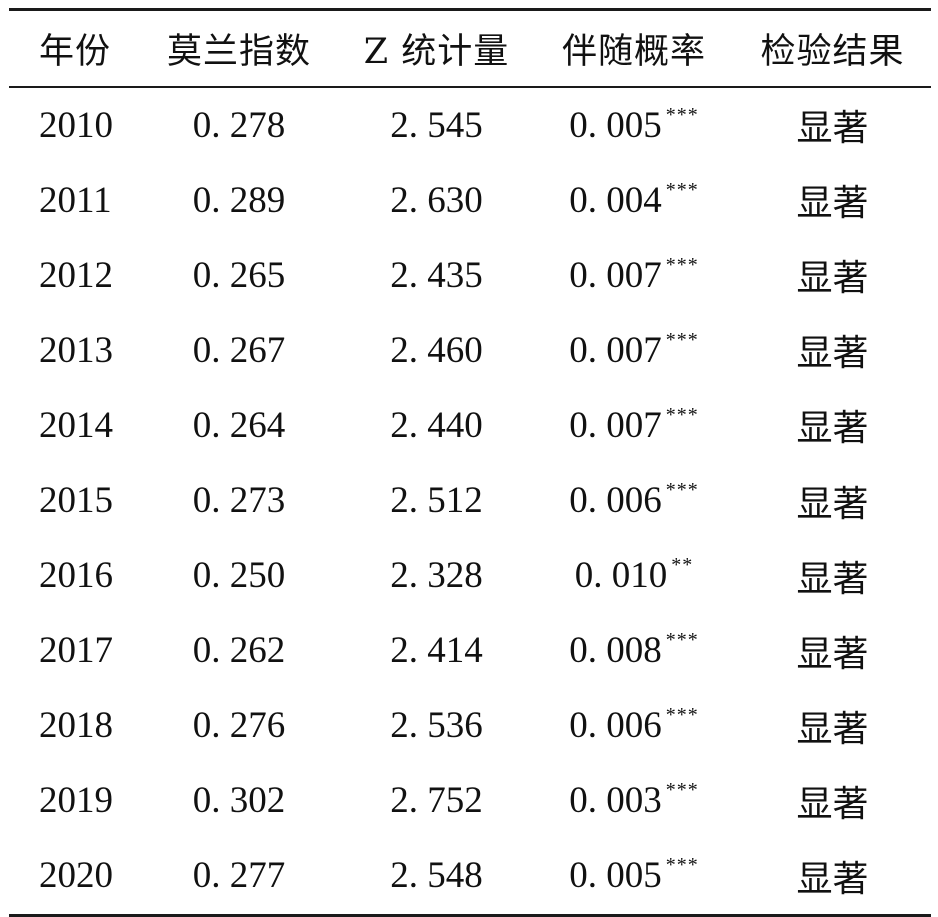  What do you see at coordinates (239, 425) in the screenshot?
I see `cell-moran-index: 0. 264` at bounding box center [239, 425].